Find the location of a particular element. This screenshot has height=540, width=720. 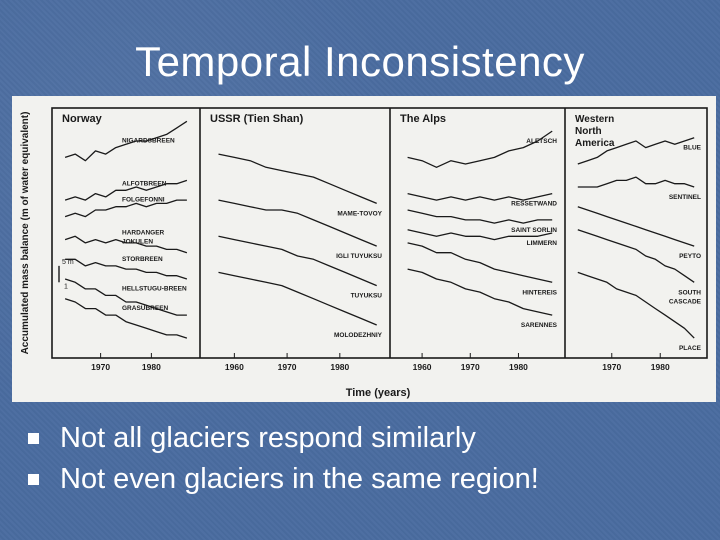

bullet-text-2: Not even glaciers in the same region! is located at coordinates (299, 479).